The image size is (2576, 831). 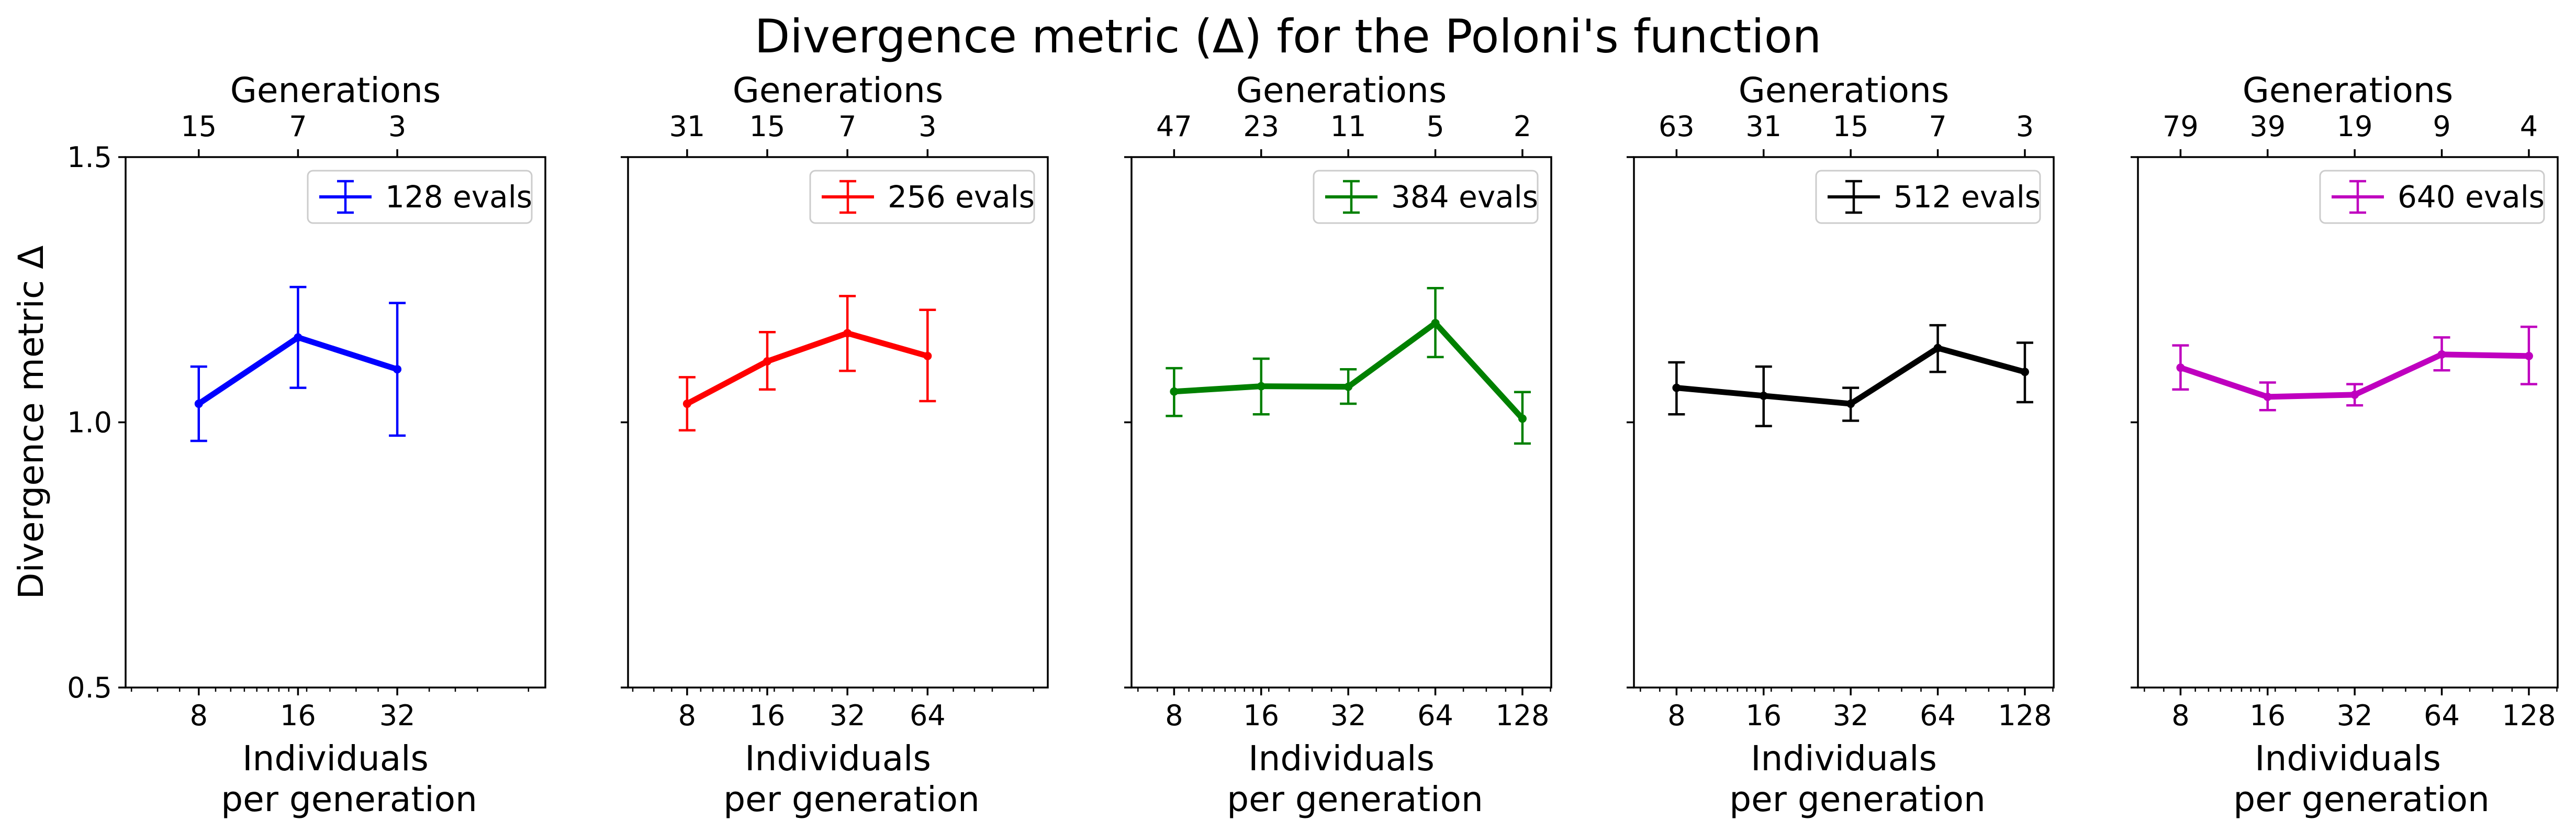 I want to click on y-tick-label: 0.5, so click(x=89, y=688).